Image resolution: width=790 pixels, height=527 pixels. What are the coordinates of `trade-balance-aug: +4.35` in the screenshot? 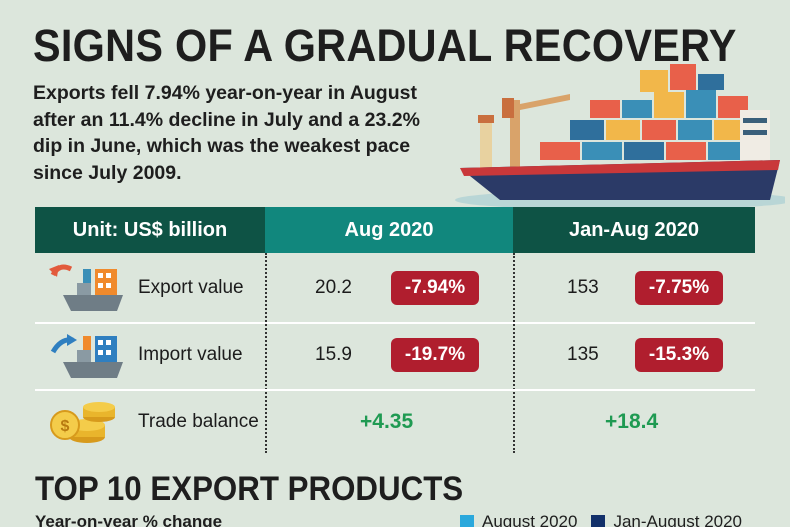 It's located at (387, 421).